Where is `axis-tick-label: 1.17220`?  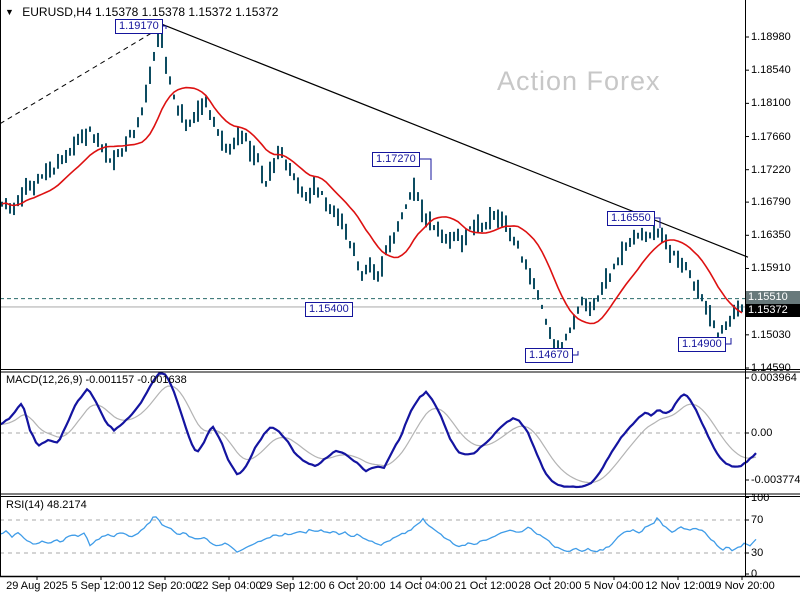 axis-tick-label: 1.17220 is located at coordinates (771, 170).